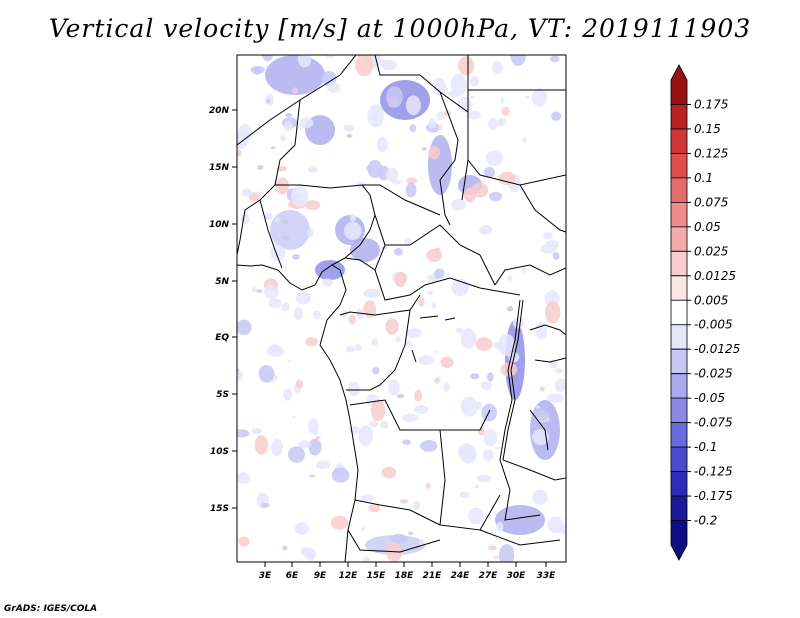 The height and width of the screenshot is (618, 800). I want to click on lat-tick-label: 10S, so click(219, 452).